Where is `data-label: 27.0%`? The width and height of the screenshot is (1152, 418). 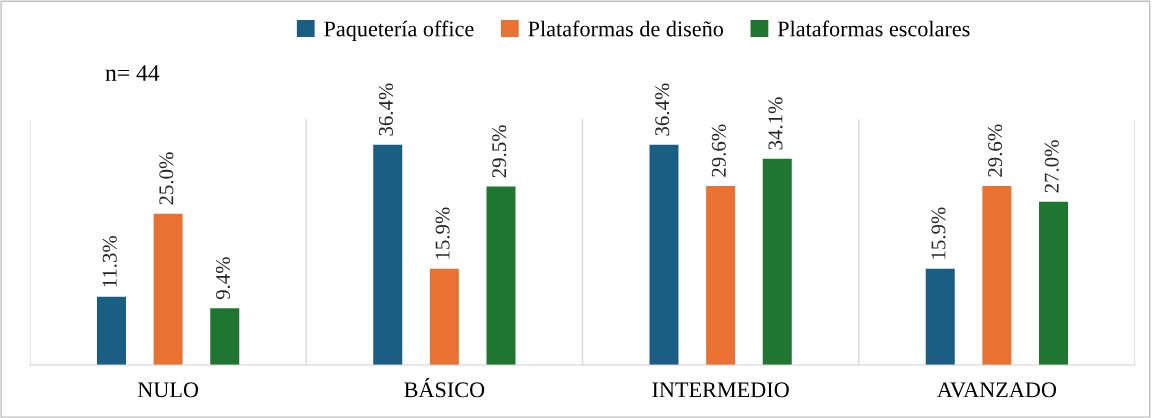
data-label: 27.0% is located at coordinates (1051, 166).